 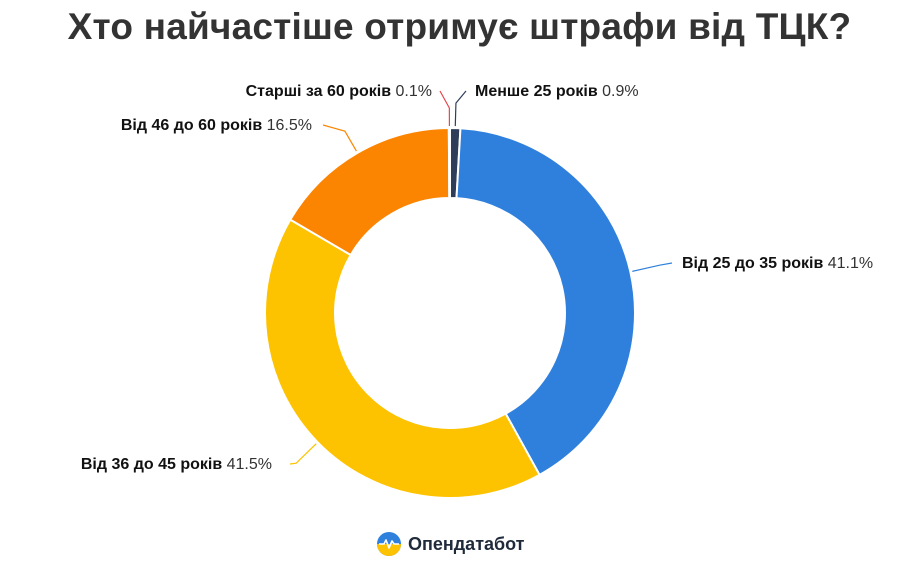 I want to click on slice-label-value: 0.1%, so click(x=414, y=91).